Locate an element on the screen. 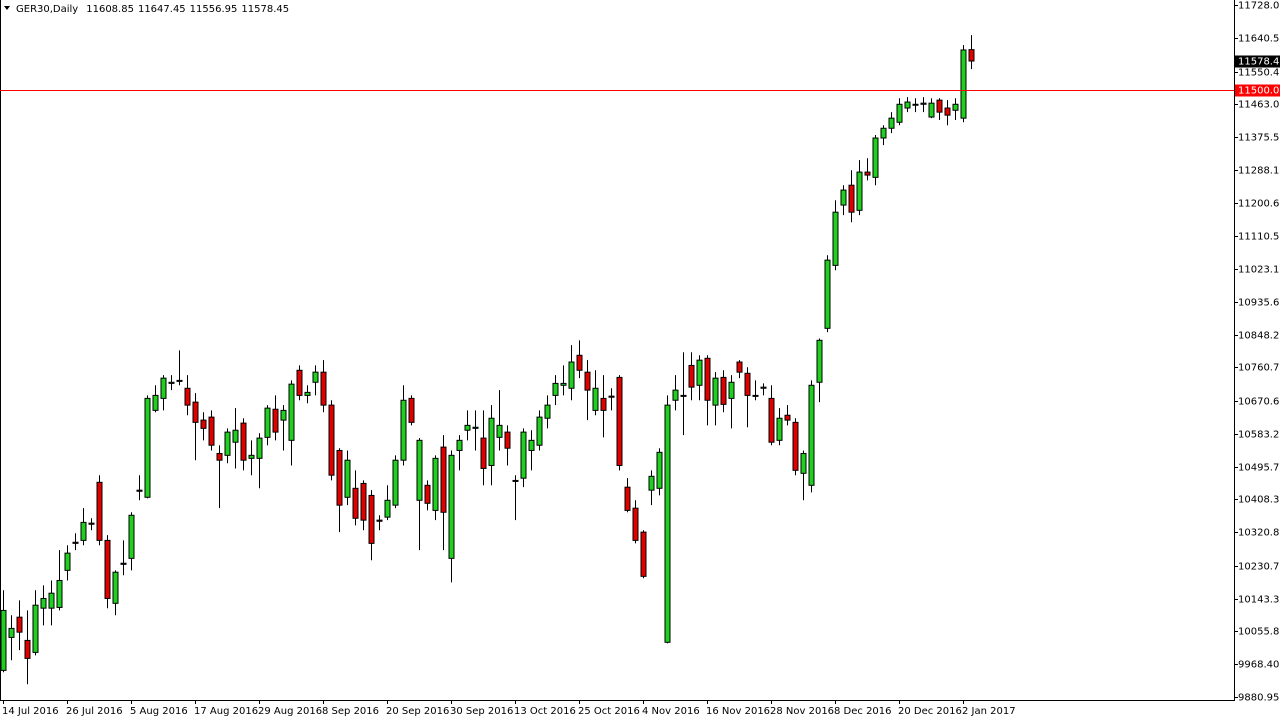  x-tick-label: 30 Sep 2016 is located at coordinates (481, 711).